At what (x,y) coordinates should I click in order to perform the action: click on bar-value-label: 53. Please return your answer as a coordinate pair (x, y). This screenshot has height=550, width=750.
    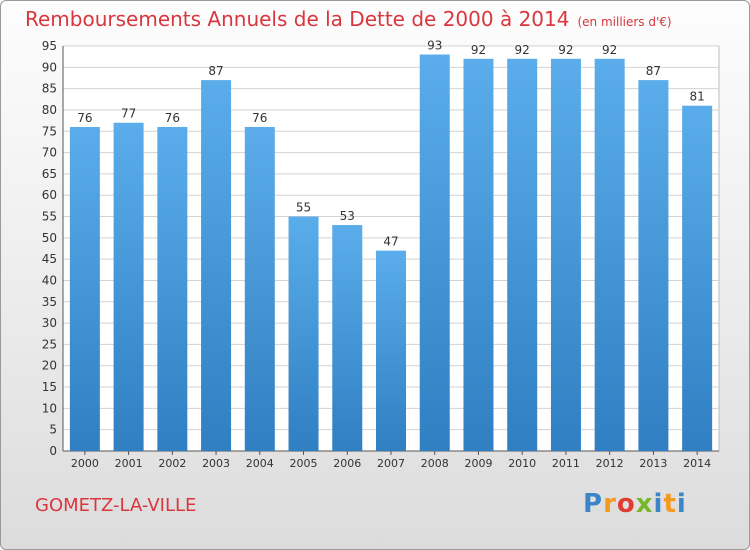
    Looking at the image, I should click on (347, 216).